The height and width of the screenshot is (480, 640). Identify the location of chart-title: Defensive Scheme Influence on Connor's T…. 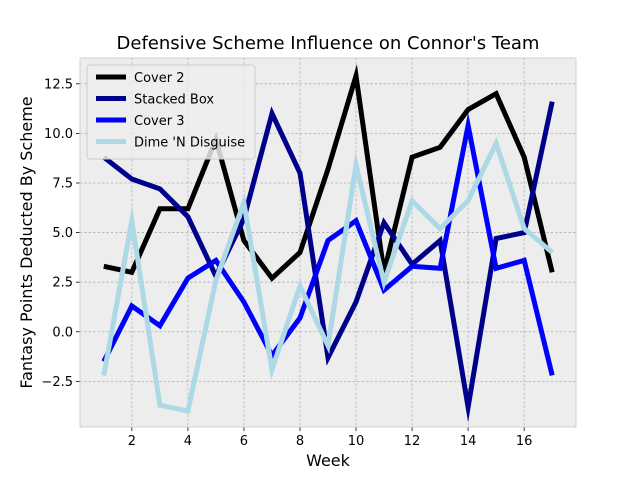
(328, 43).